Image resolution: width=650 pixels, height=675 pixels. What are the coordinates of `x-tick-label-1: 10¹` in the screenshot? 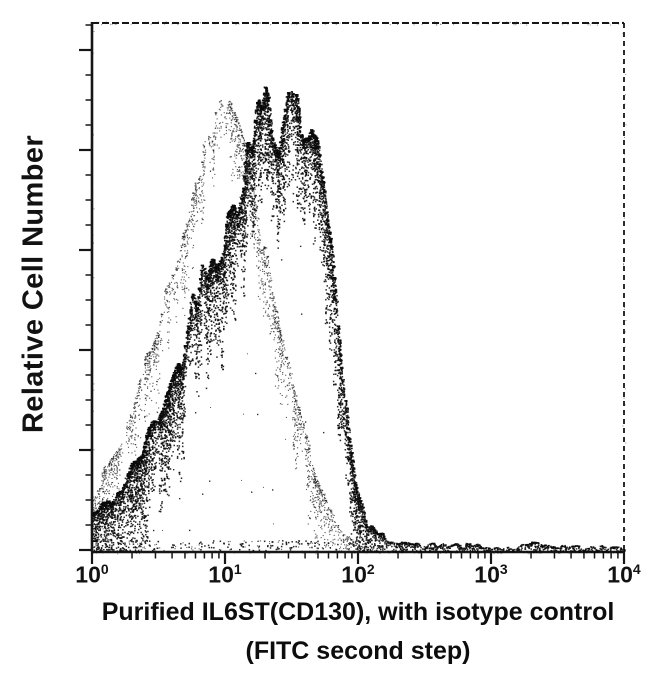 It's located at (225, 574).